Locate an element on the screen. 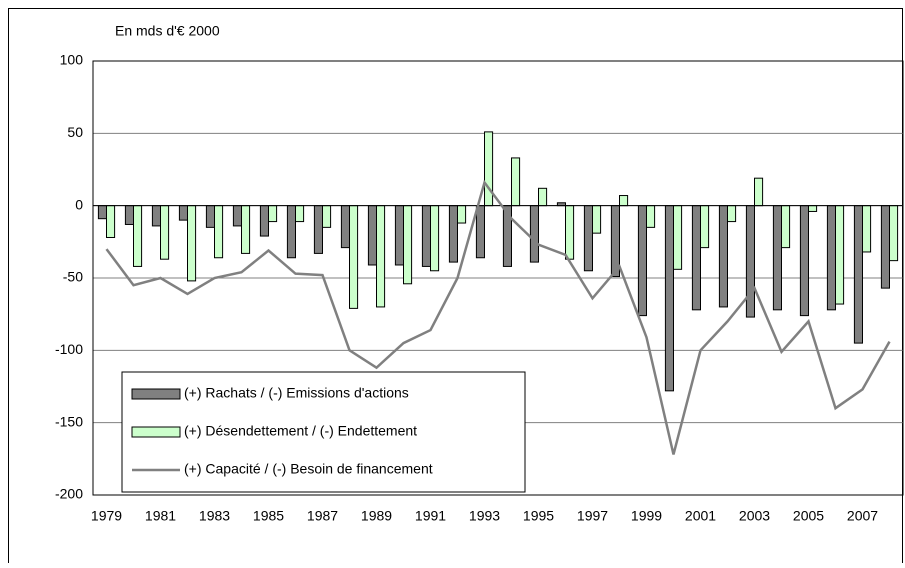 The width and height of the screenshot is (905, 568). y-tick-label: 0 is located at coordinates (79, 204).